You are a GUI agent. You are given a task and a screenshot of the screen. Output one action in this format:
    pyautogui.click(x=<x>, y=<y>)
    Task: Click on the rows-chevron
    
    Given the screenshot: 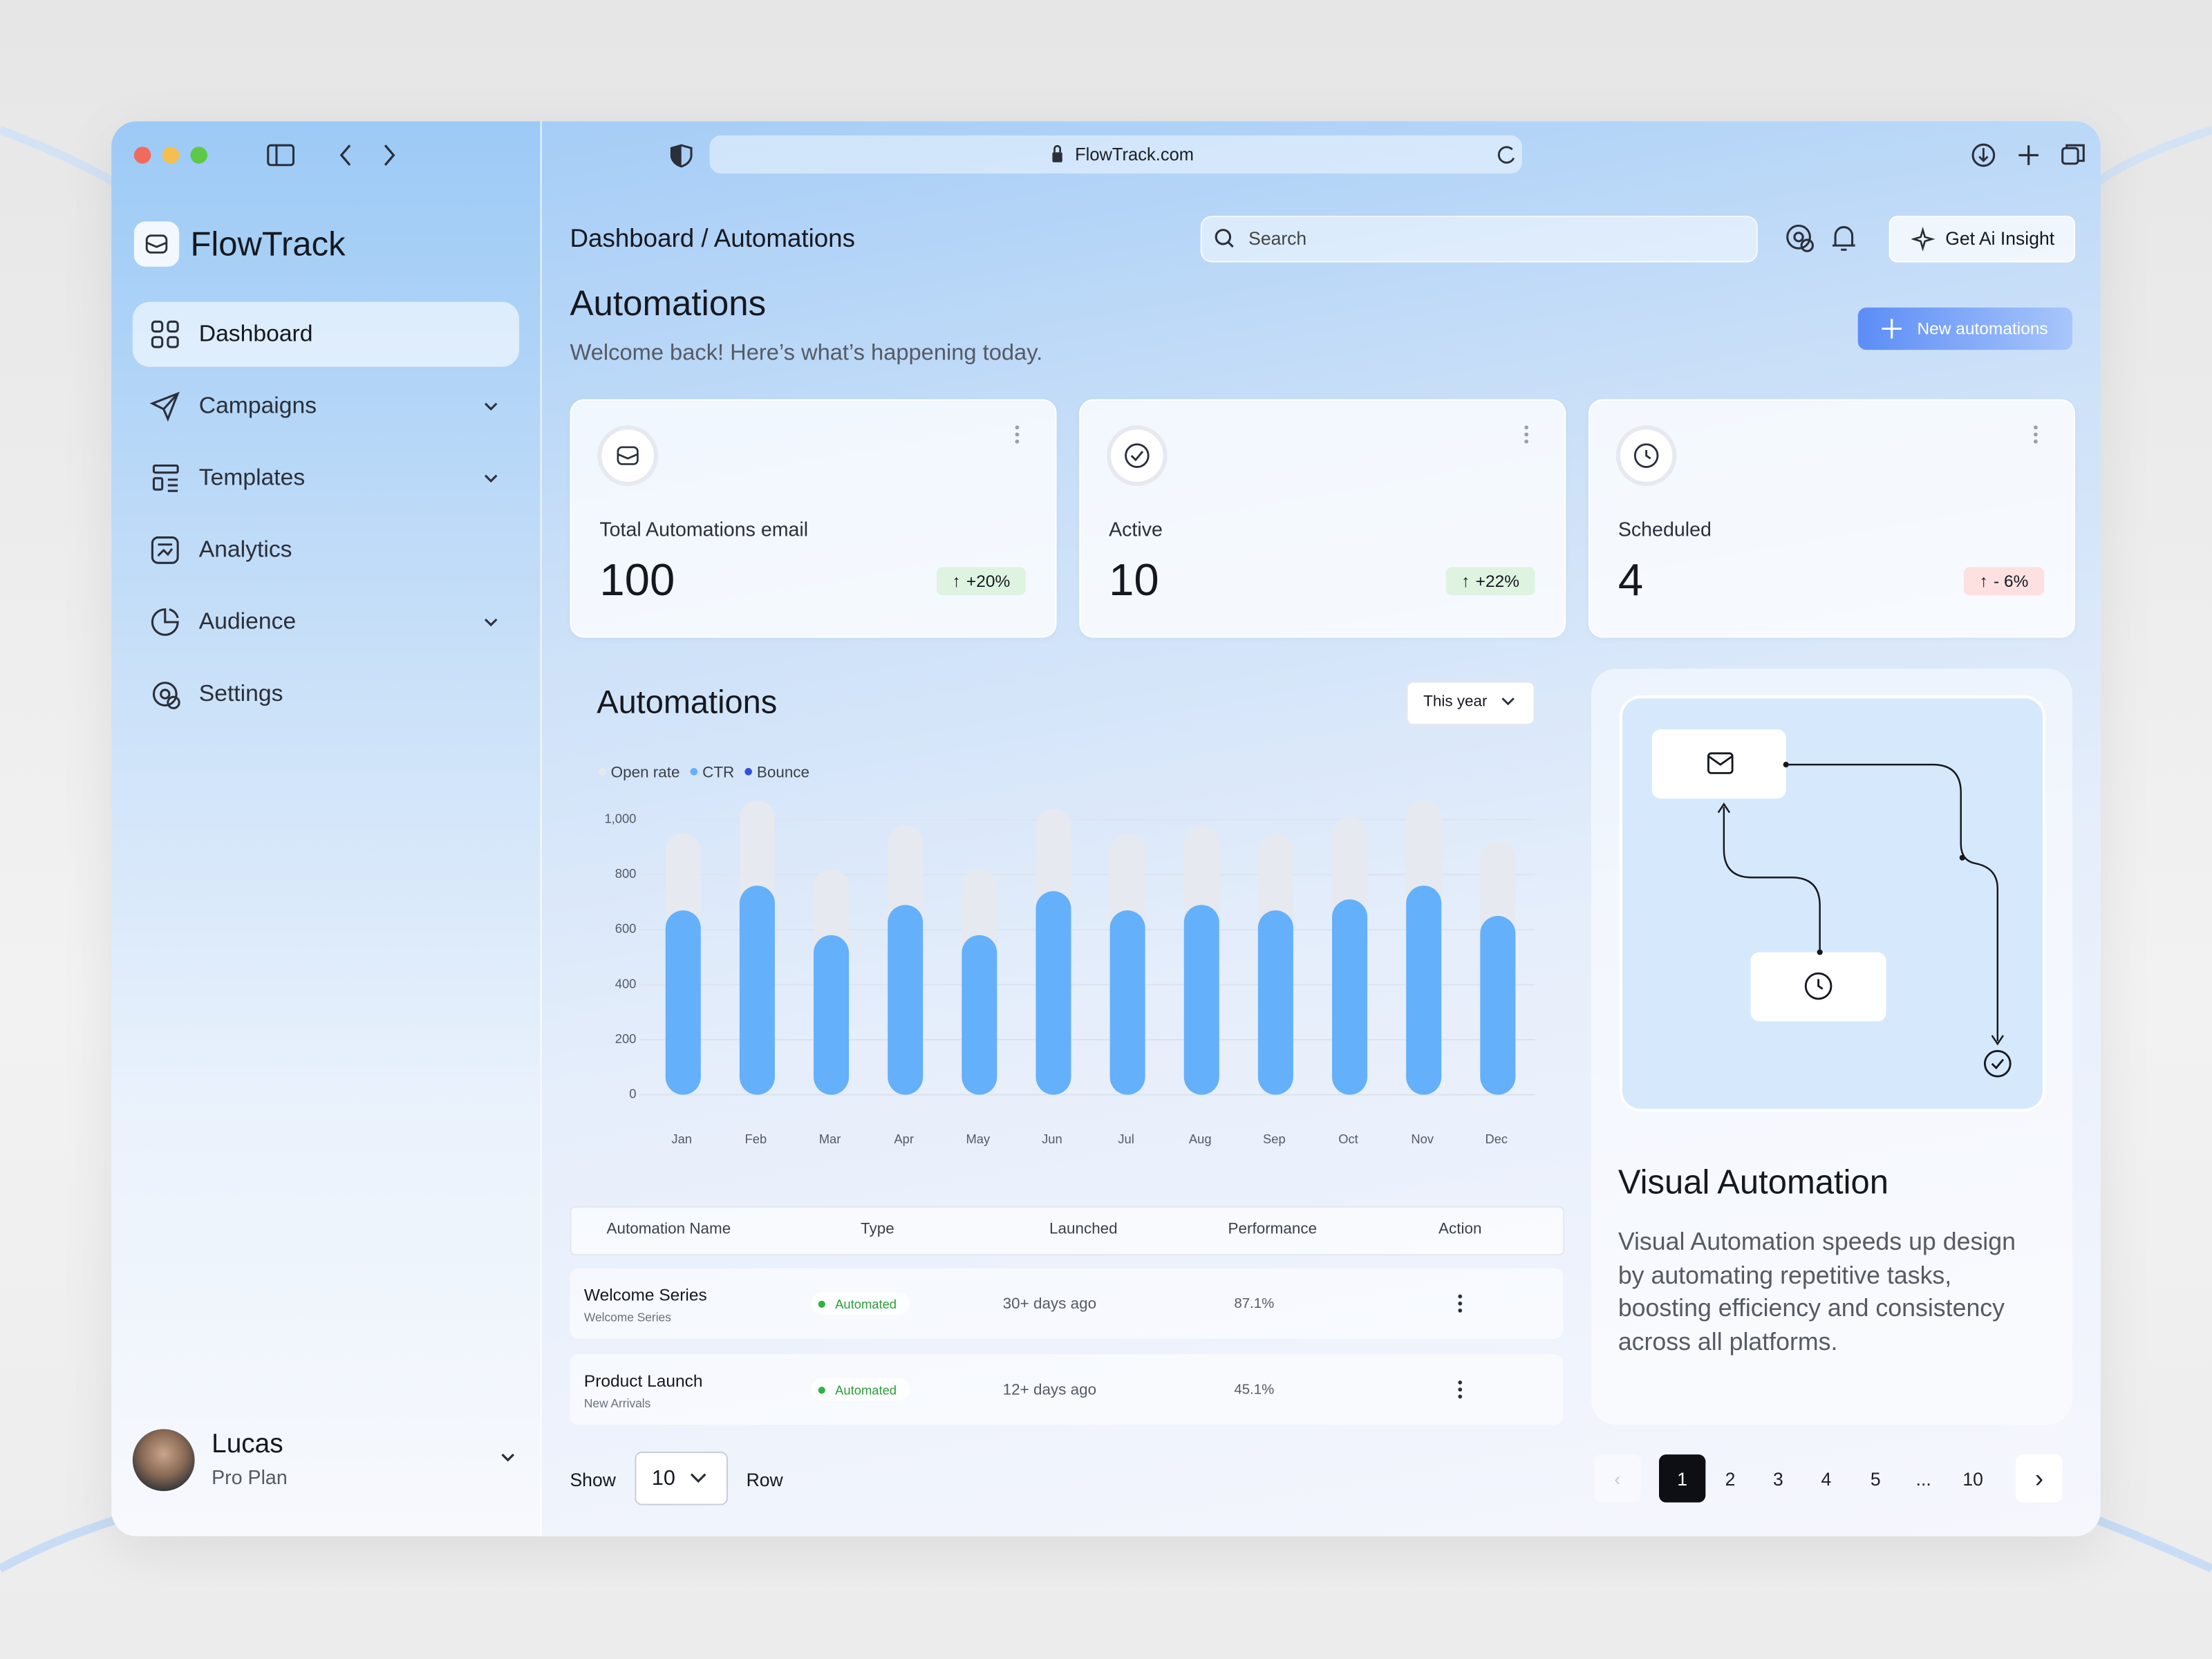 What is the action you would take?
    pyautogui.click(x=698, y=1478)
    